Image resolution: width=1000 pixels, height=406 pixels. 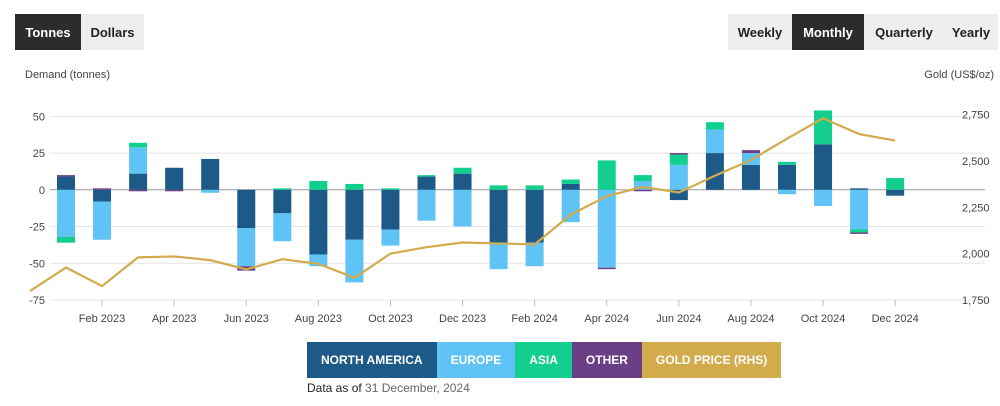 What do you see at coordinates (971, 32) in the screenshot?
I see `yearly-button: Yearly` at bounding box center [971, 32].